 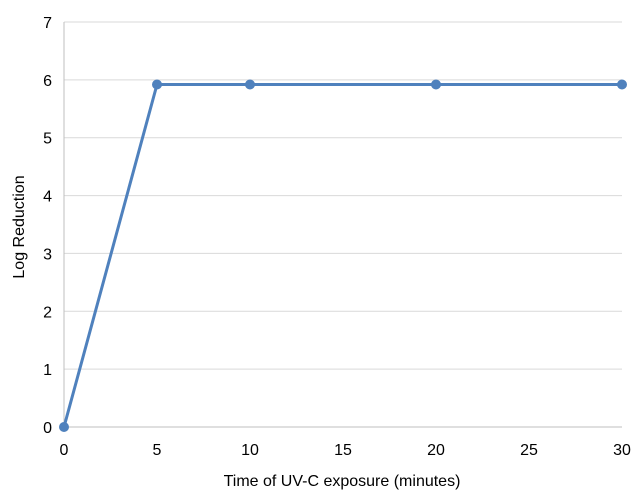 What do you see at coordinates (157, 450) in the screenshot?
I see `x-tick-label: 5` at bounding box center [157, 450].